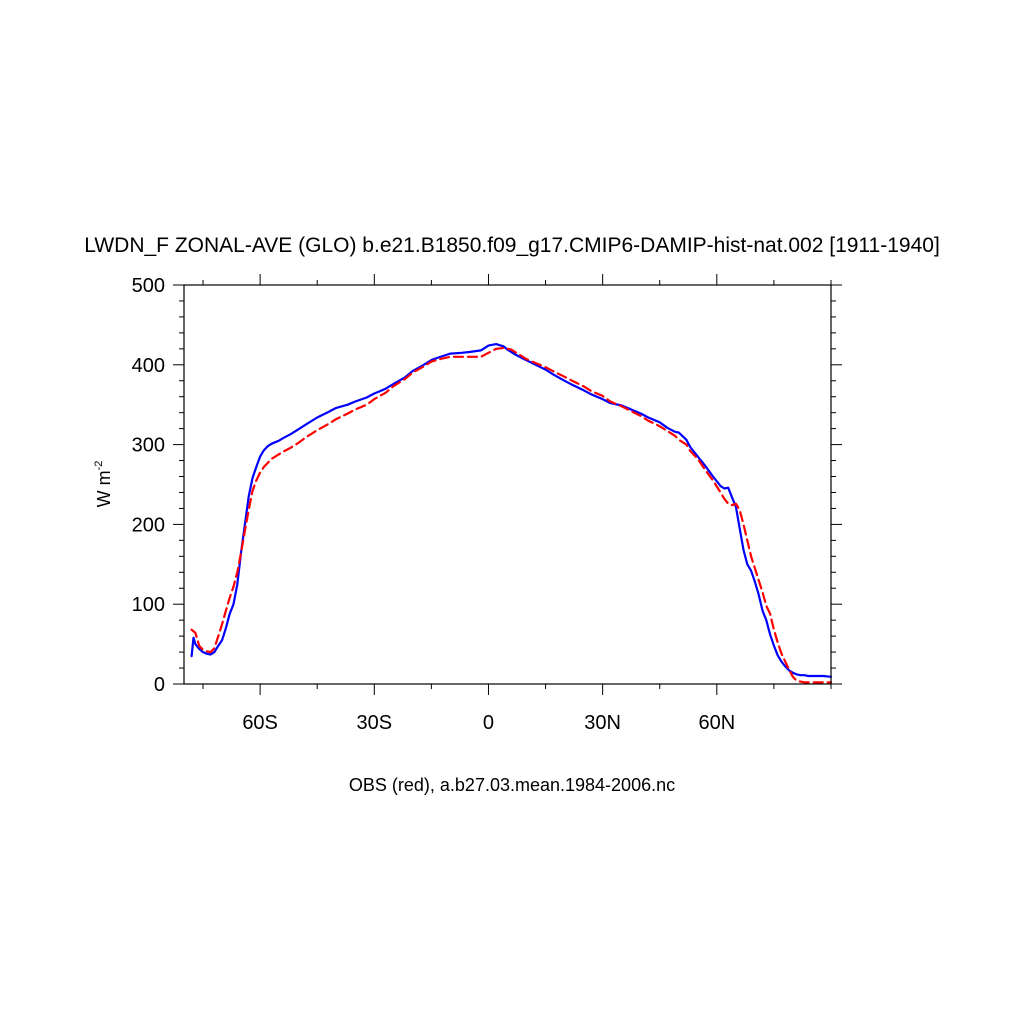  What do you see at coordinates (148, 286) in the screenshot?
I see `y-tick-label: 500` at bounding box center [148, 286].